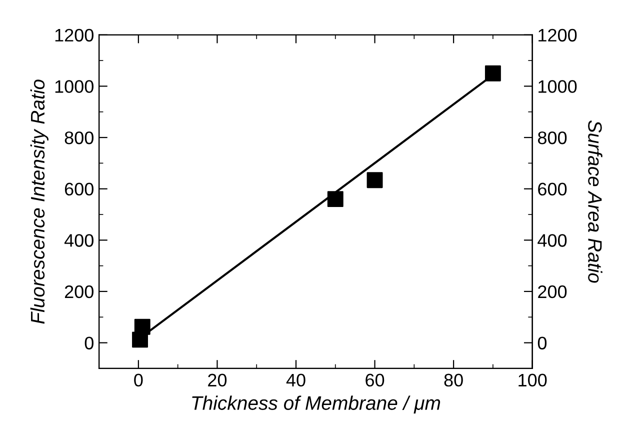  Describe the element at coordinates (74, 35) in the screenshot. I see `y-tick-label: 1200` at that location.